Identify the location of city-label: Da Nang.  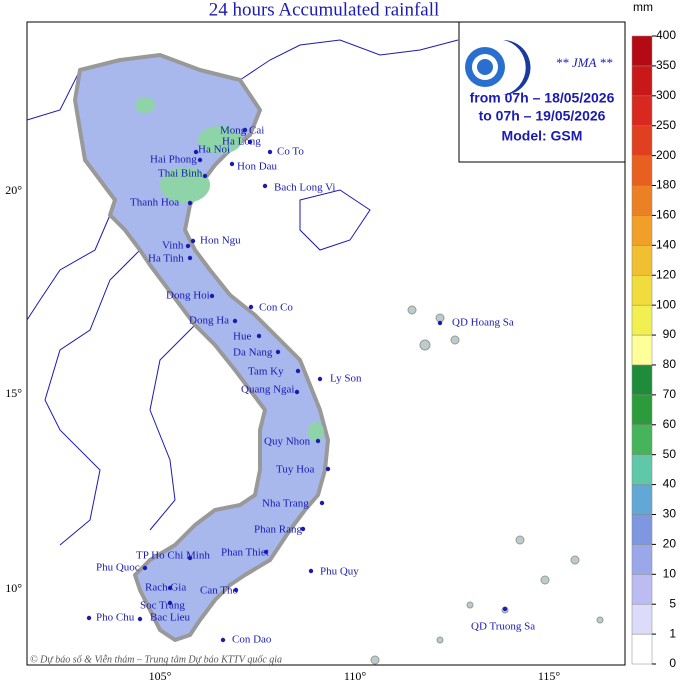
(253, 353).